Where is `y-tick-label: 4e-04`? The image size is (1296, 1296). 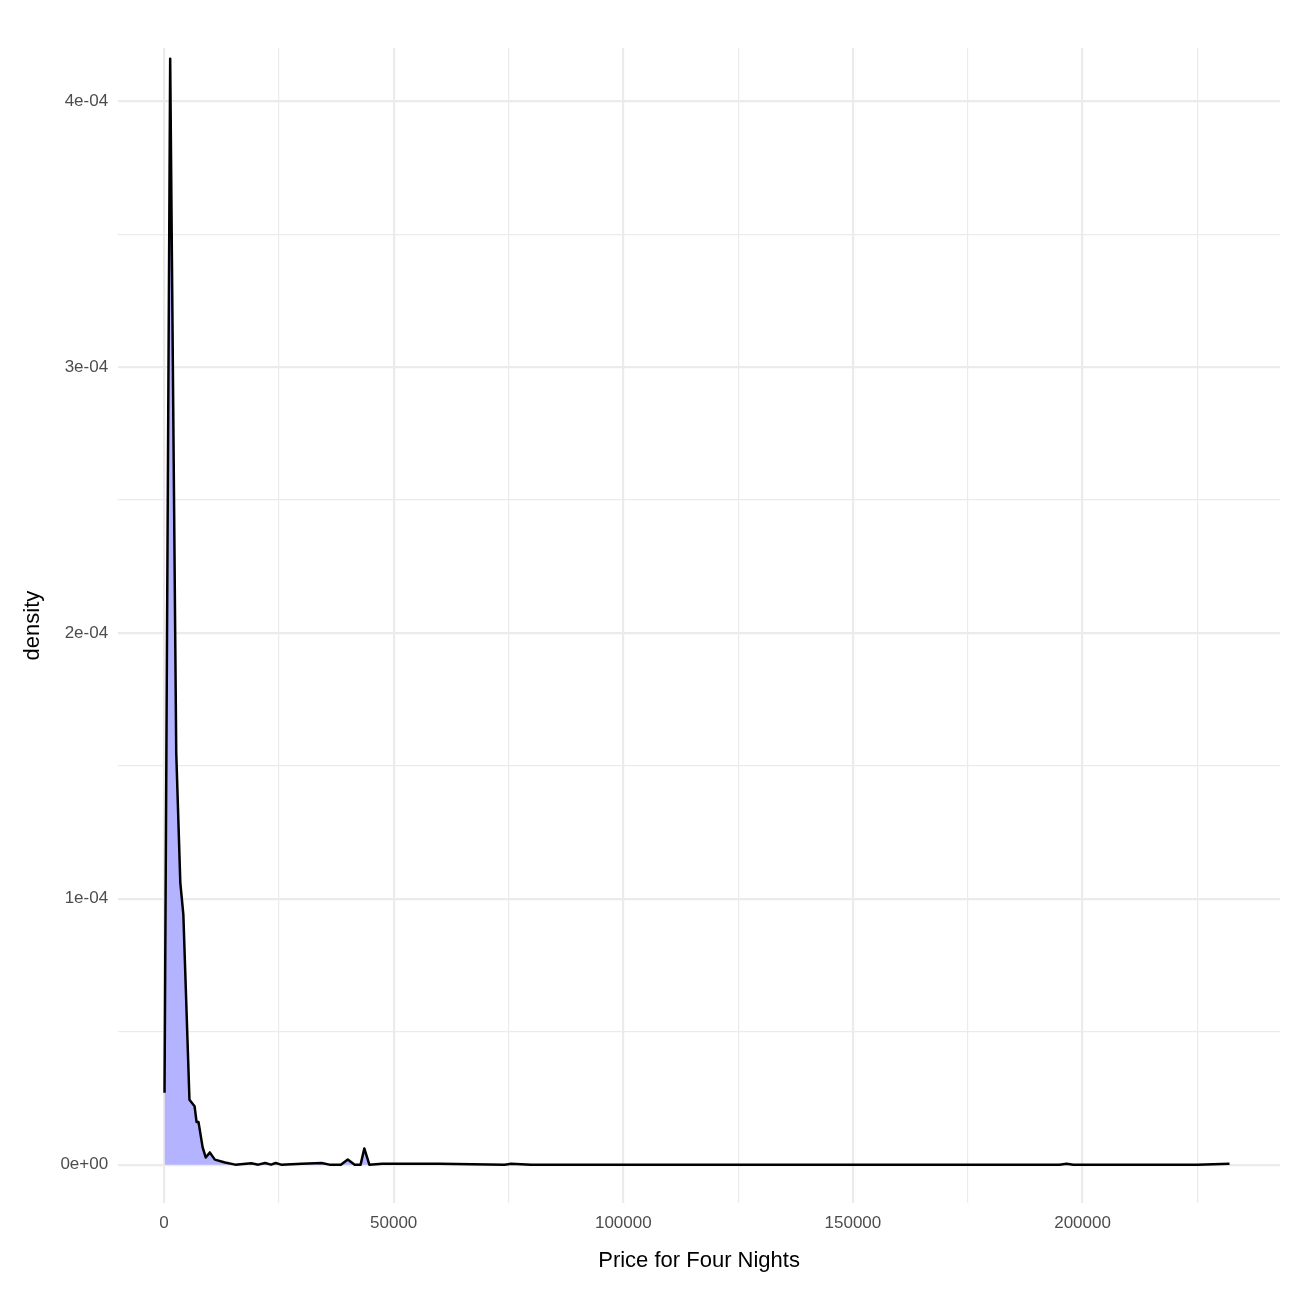
y-tick-label: 4e-04 is located at coordinates (86, 100).